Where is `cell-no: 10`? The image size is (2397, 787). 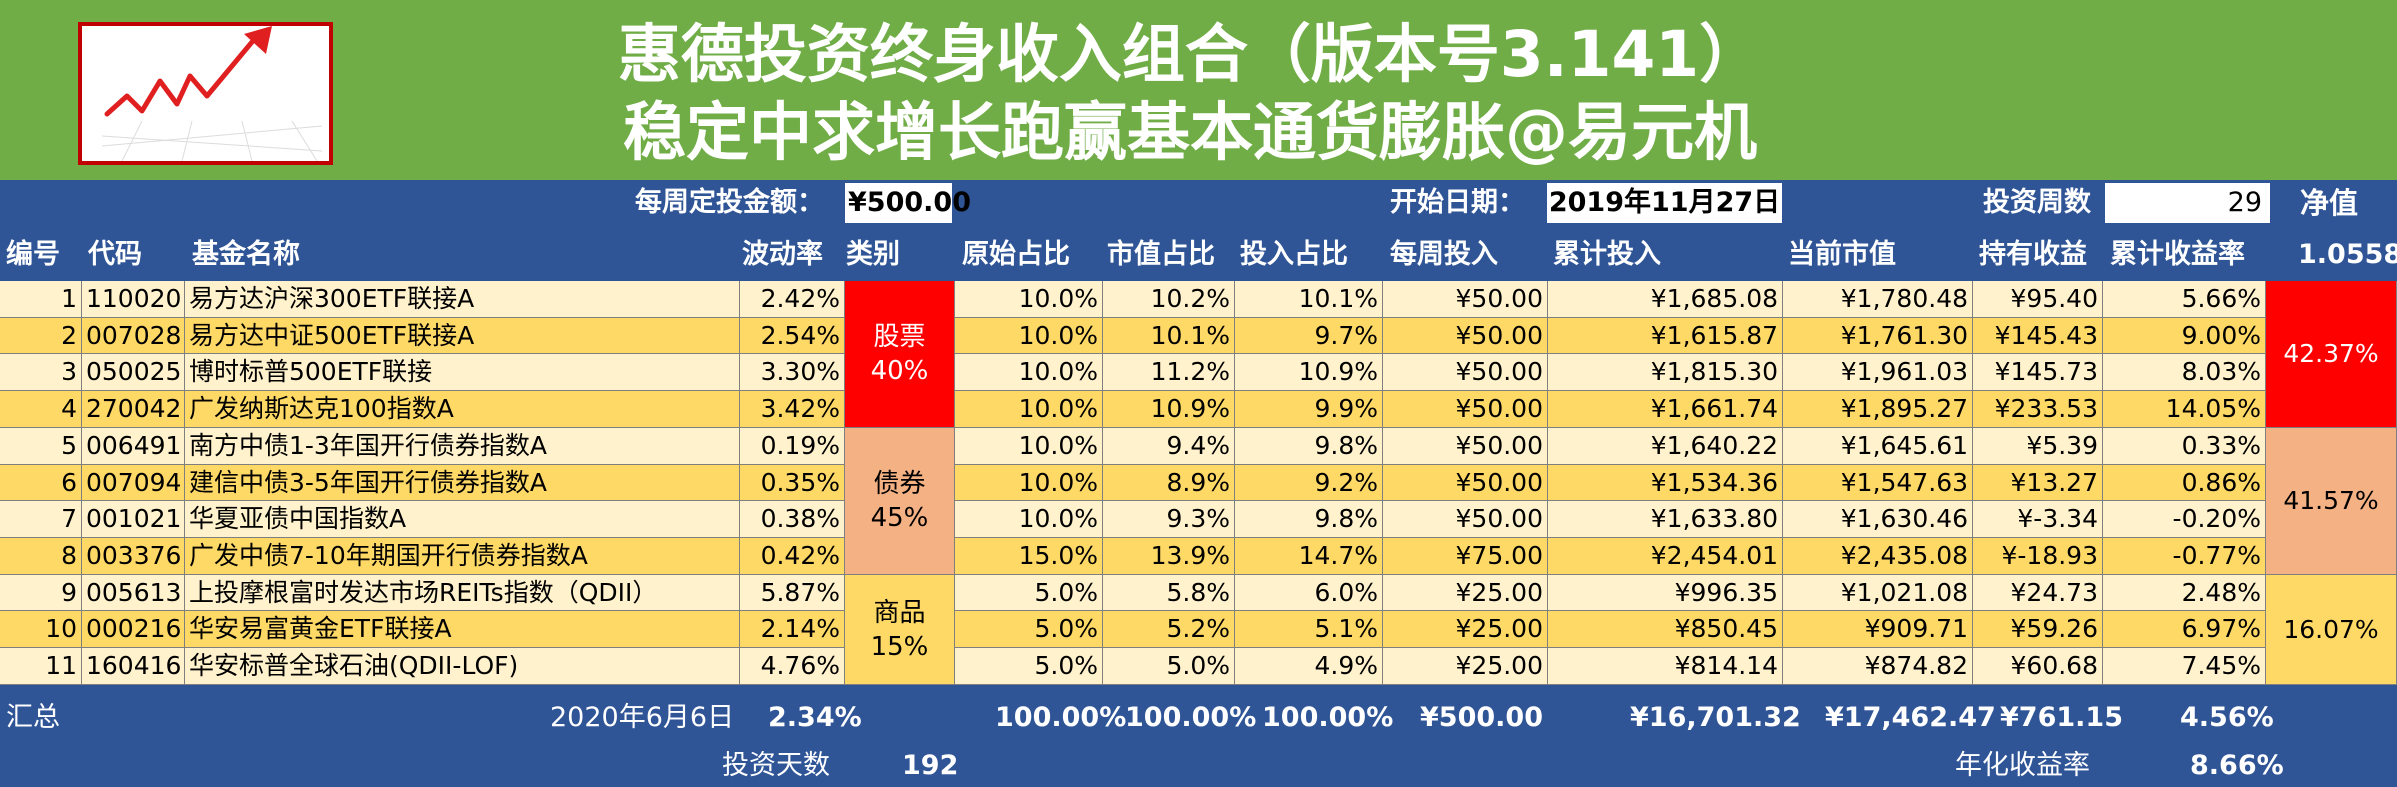 cell-no: 10 is located at coordinates (41, 630).